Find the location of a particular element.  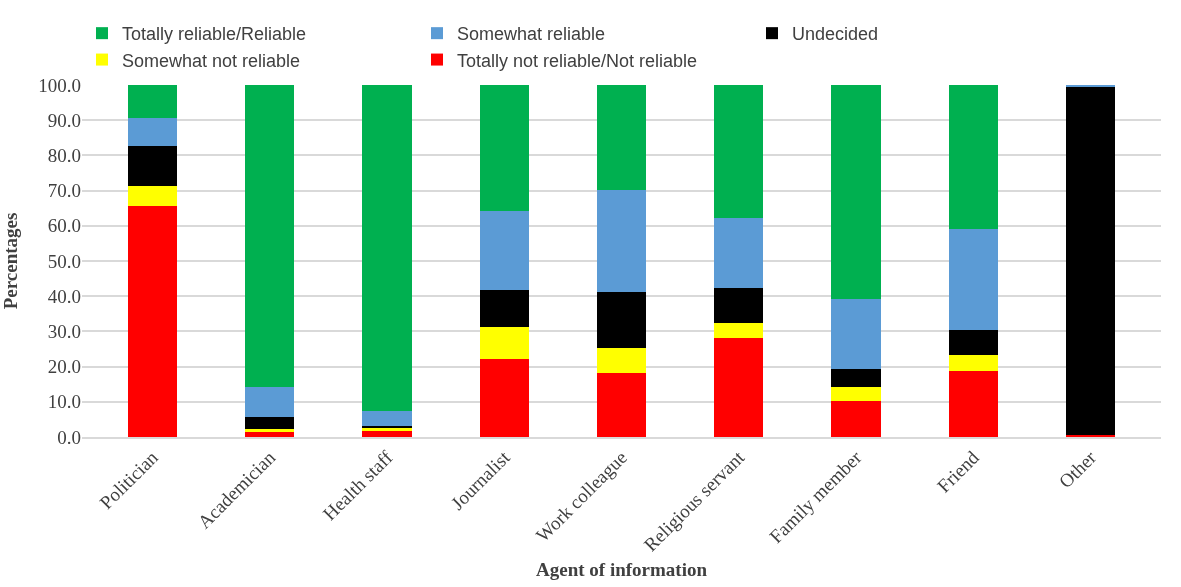

legend-label: Totally reliable/Reliable is located at coordinates (214, 34).